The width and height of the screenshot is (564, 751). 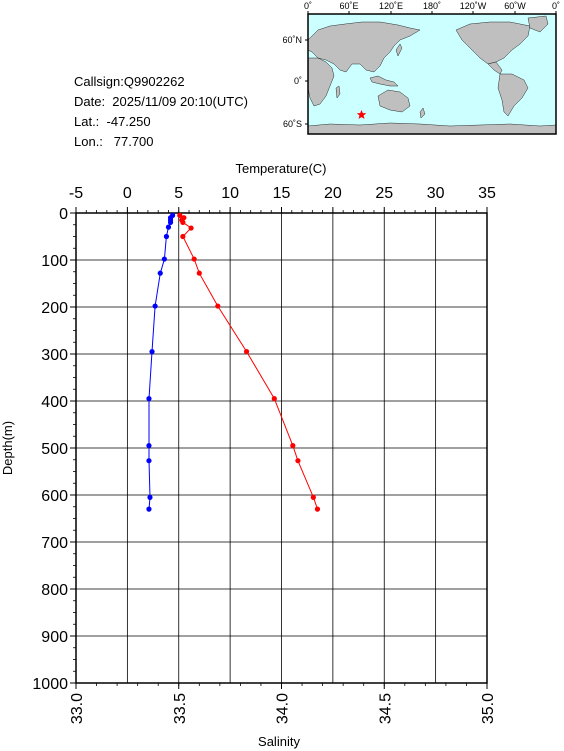 What do you see at coordinates (333, 193) in the screenshot?
I see `temperature-tick-label: 20` at bounding box center [333, 193].